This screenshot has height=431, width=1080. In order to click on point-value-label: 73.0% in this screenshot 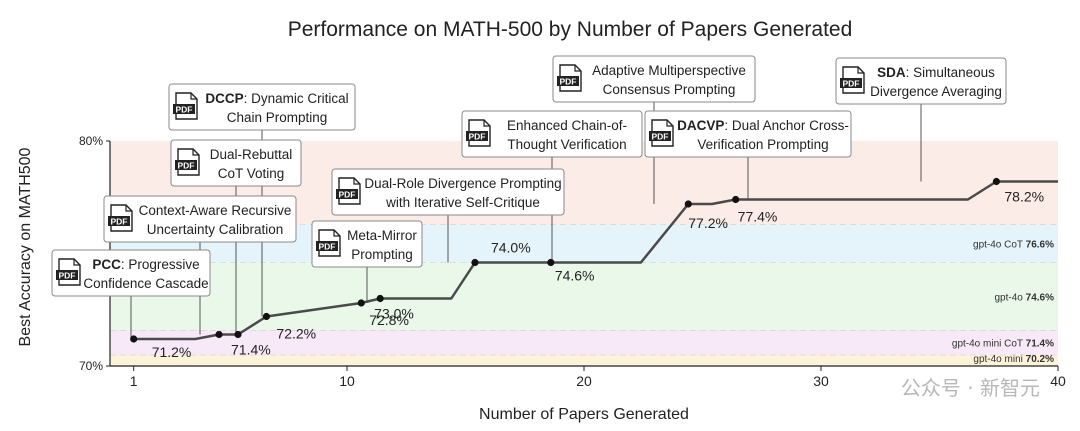, I will do `click(394, 314)`.